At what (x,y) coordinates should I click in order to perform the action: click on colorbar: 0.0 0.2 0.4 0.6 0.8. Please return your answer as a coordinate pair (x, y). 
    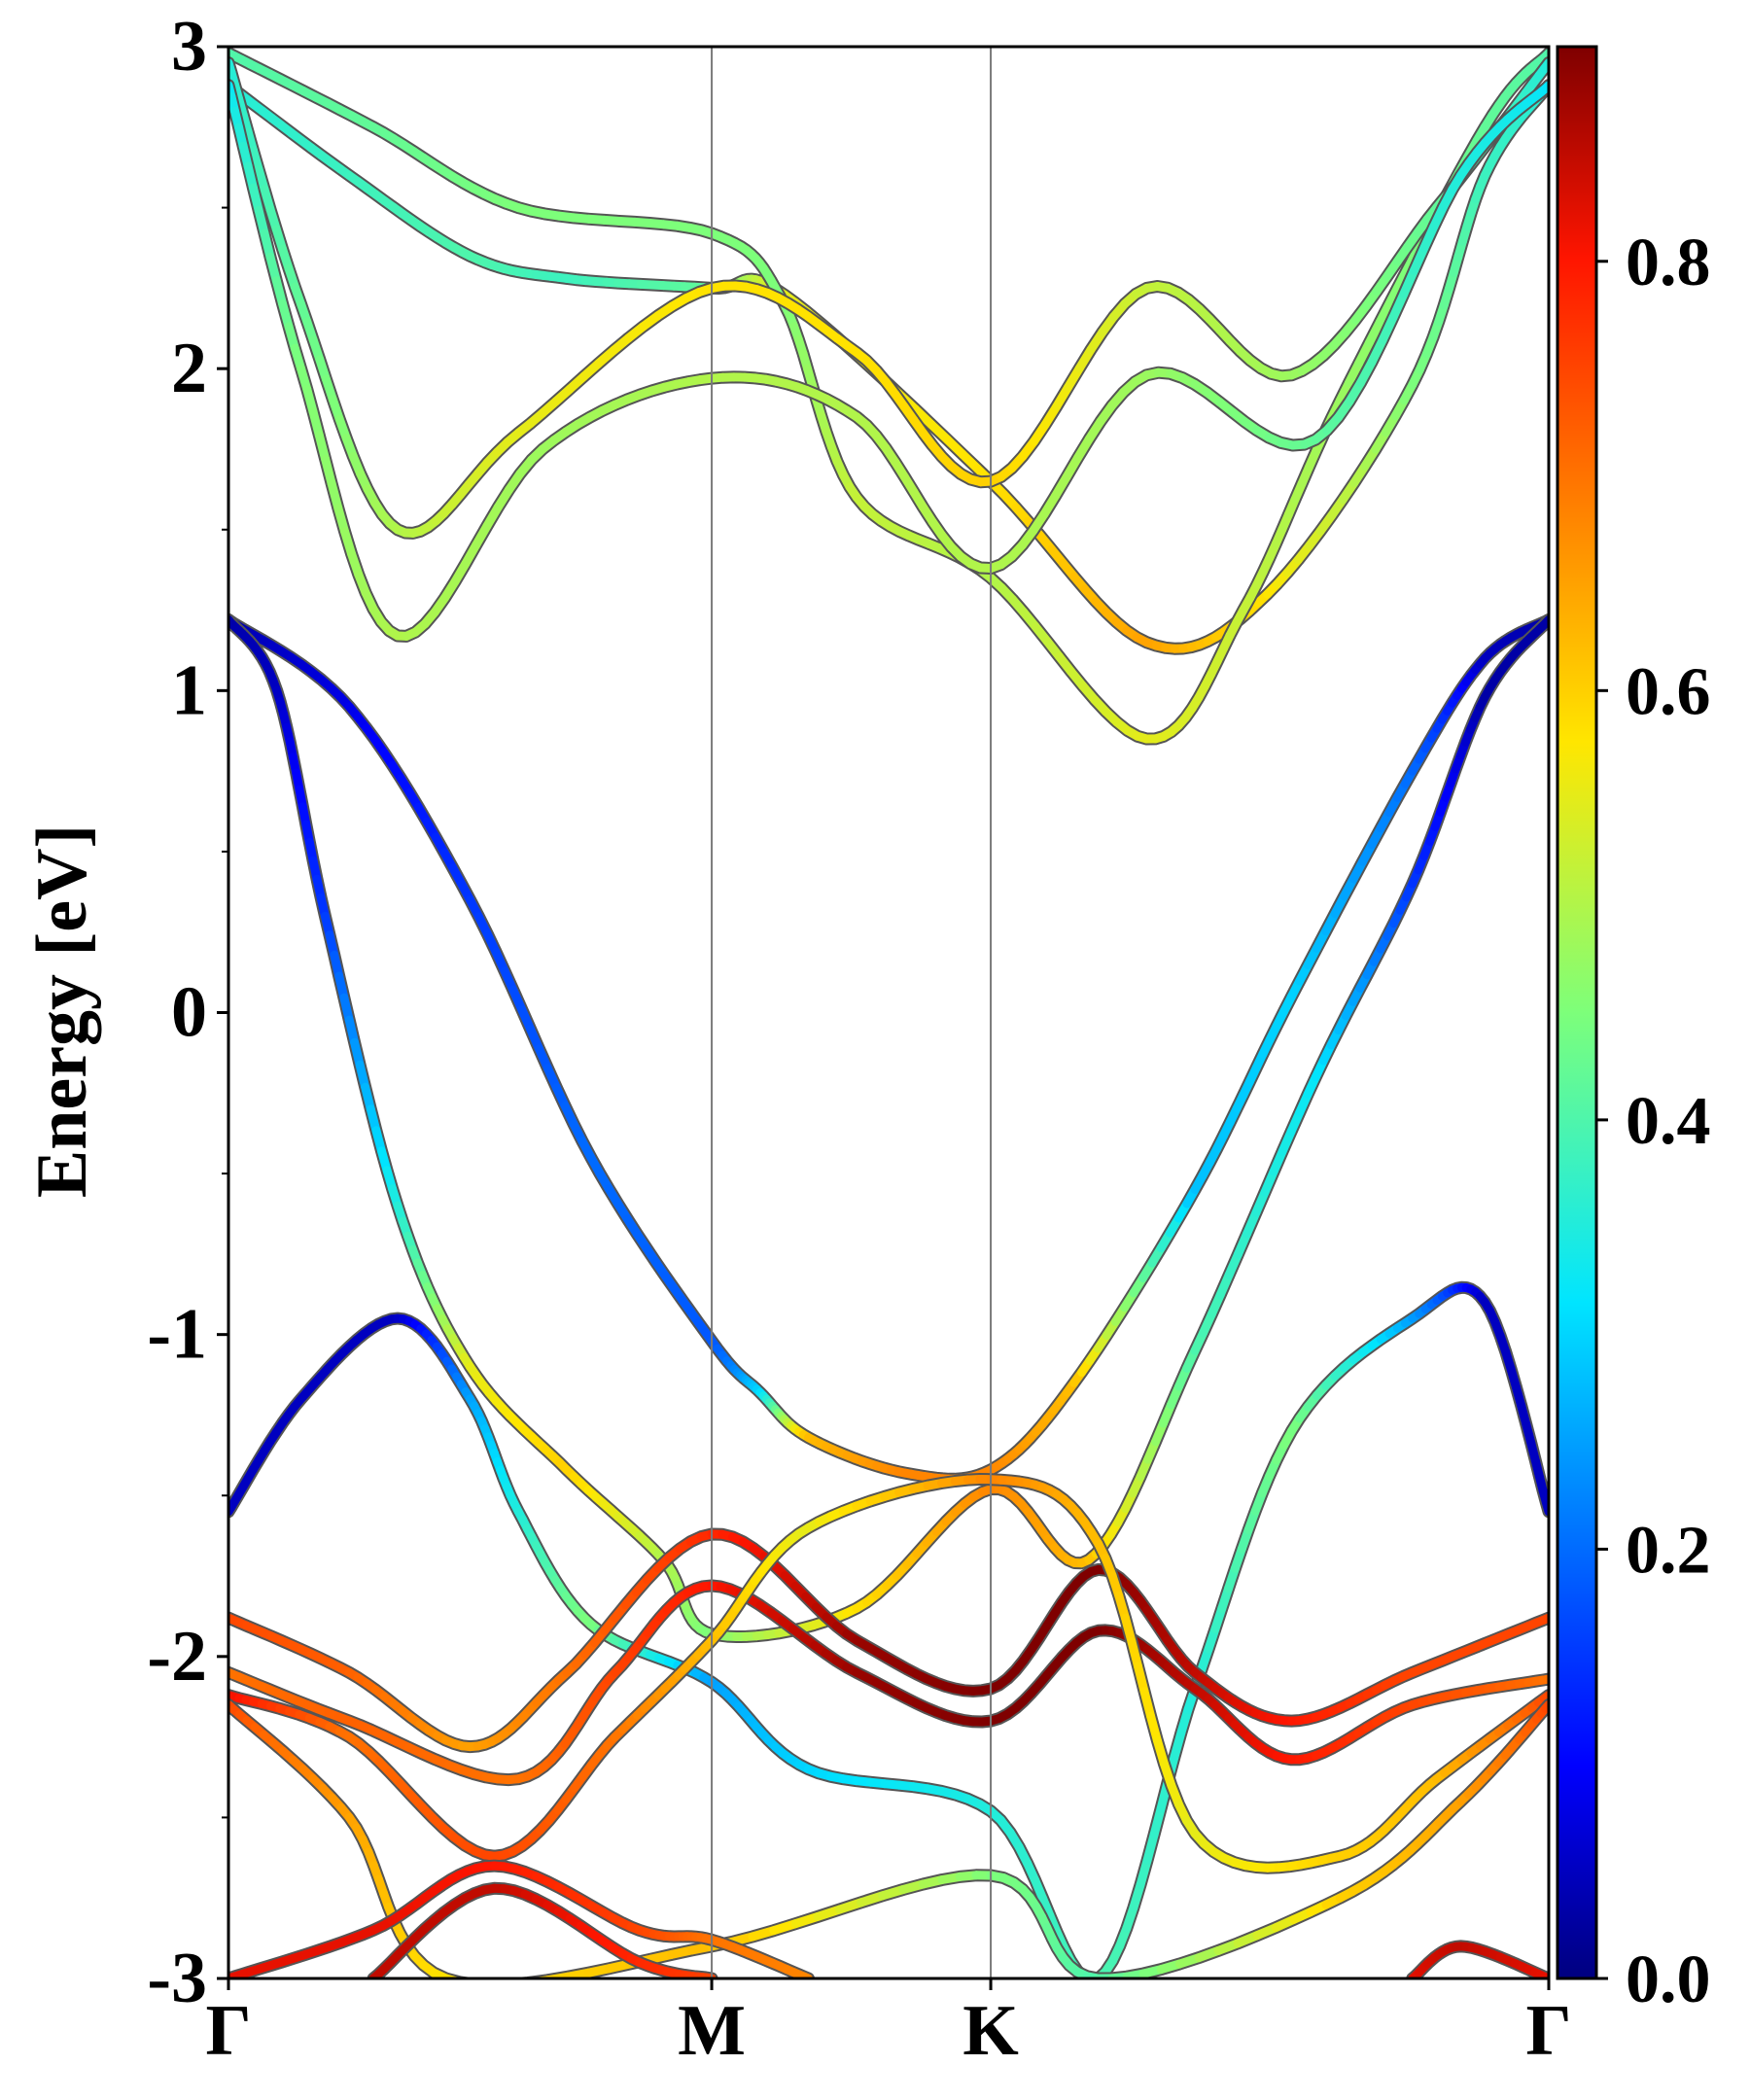
    Looking at the image, I should click on (1633, 1031).